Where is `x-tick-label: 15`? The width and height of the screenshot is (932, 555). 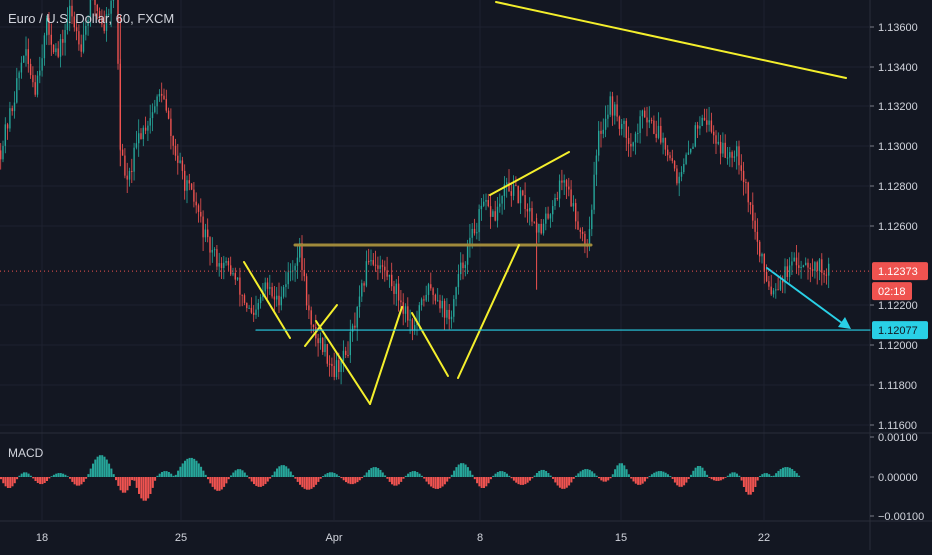
x-tick-label: 15 is located at coordinates (621, 538).